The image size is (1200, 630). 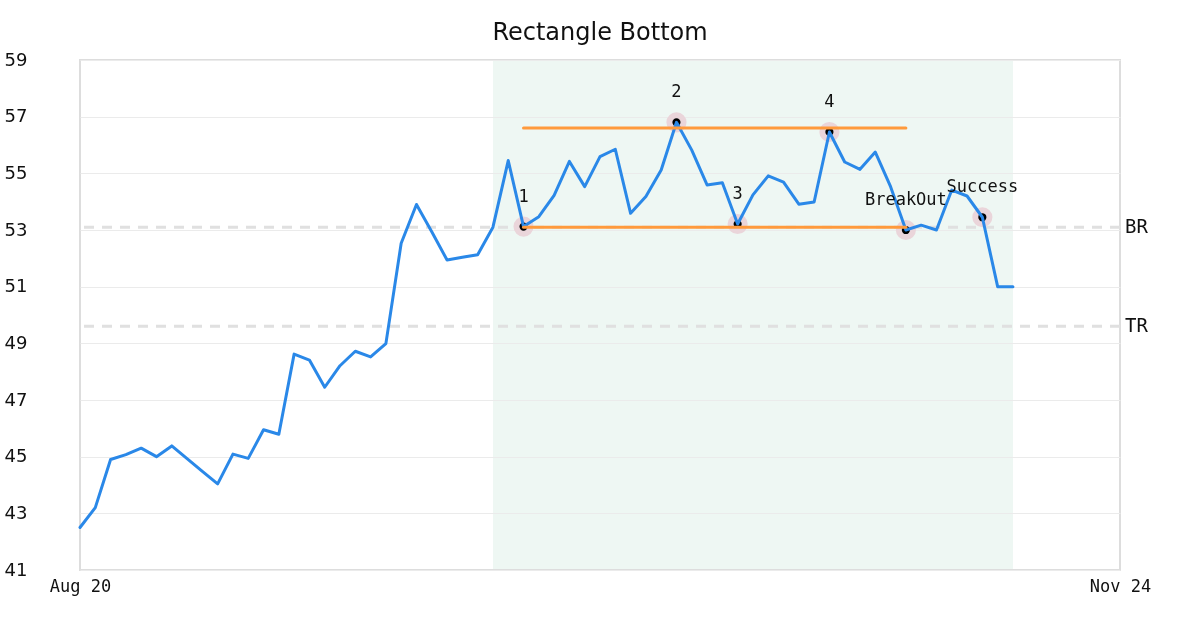 What do you see at coordinates (737, 193) in the screenshot?
I see `annotation: 3` at bounding box center [737, 193].